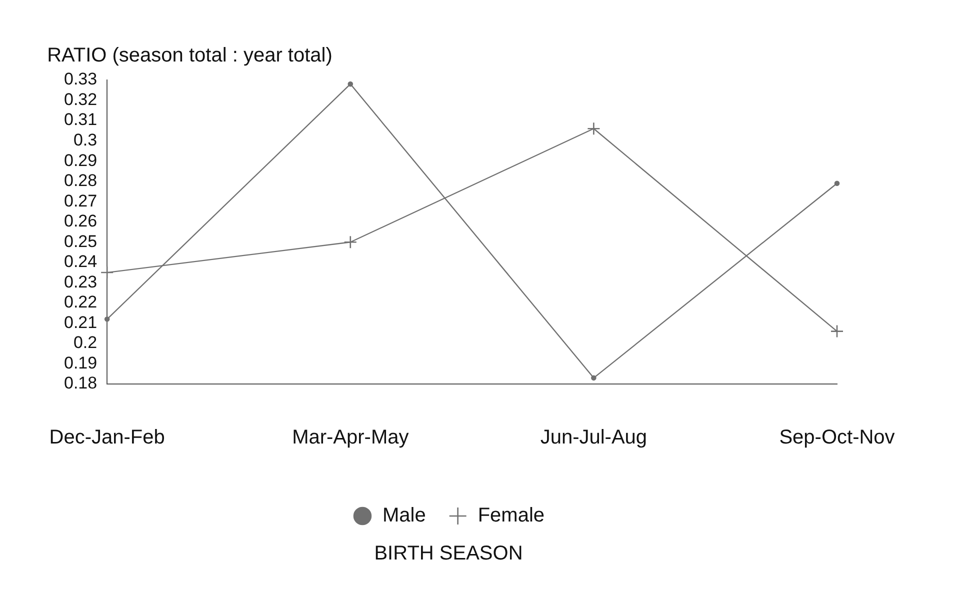  Describe the element at coordinates (81, 120) in the screenshot. I see `y-tick-label: 0.31` at that location.